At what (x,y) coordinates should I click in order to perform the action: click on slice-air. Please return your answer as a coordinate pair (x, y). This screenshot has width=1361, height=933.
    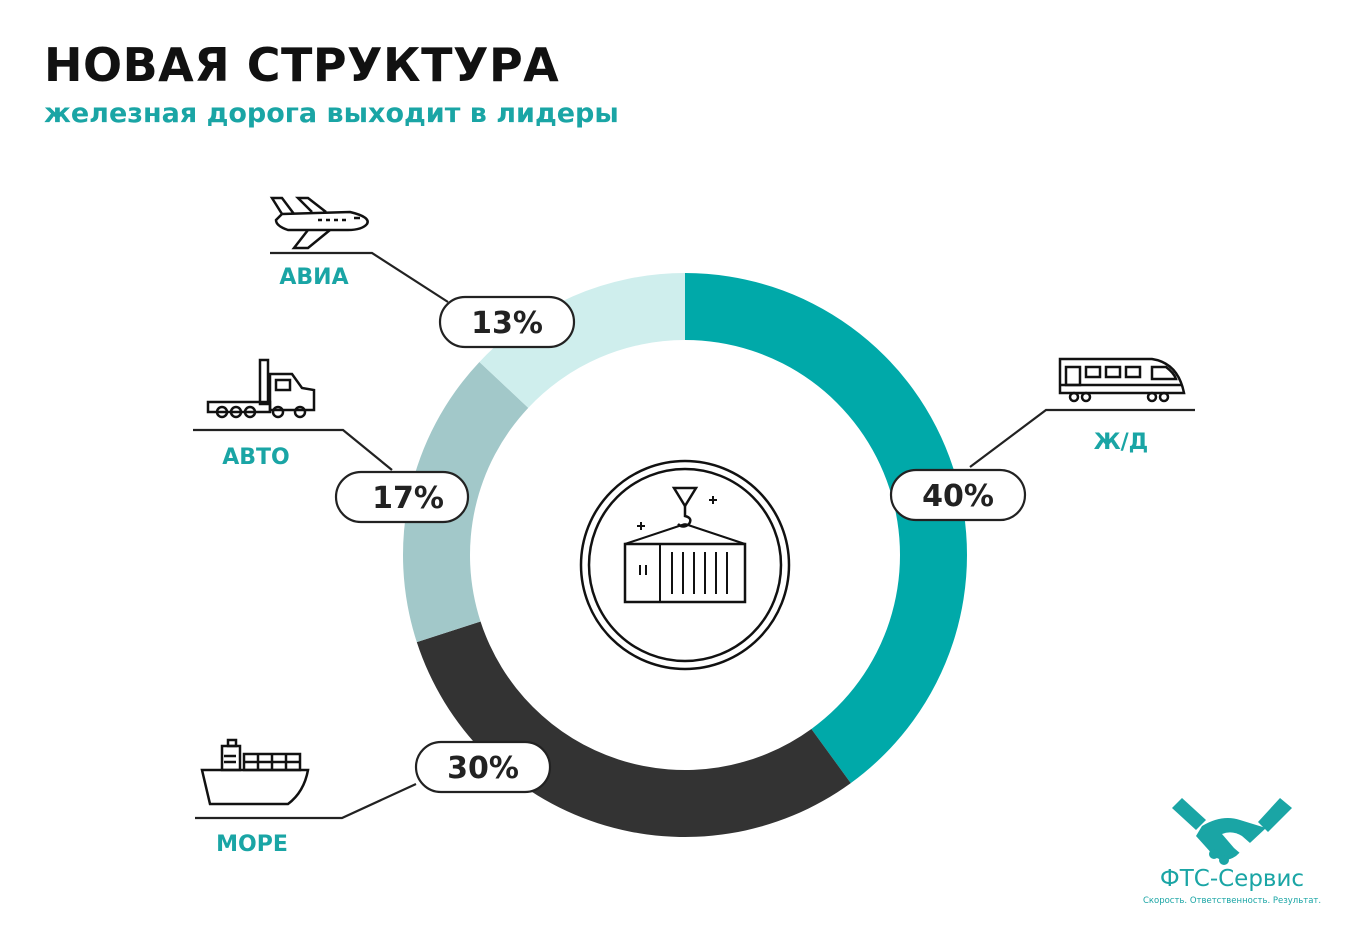
    Looking at the image, I should click on (582, 340).